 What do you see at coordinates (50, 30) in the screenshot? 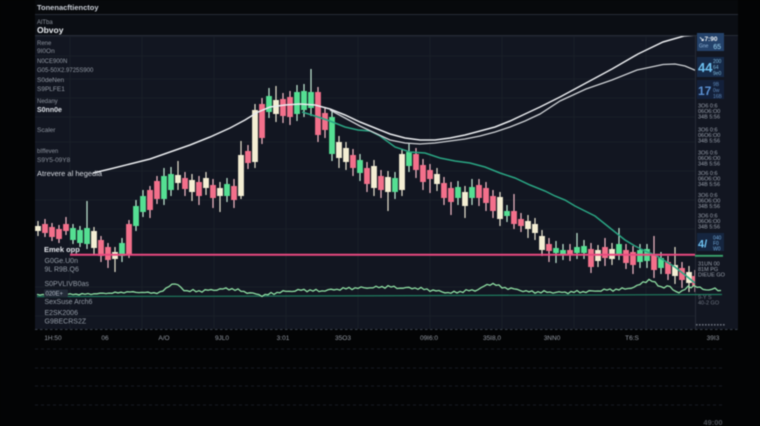
I see `svg-text: Obvoy` at bounding box center [50, 30].